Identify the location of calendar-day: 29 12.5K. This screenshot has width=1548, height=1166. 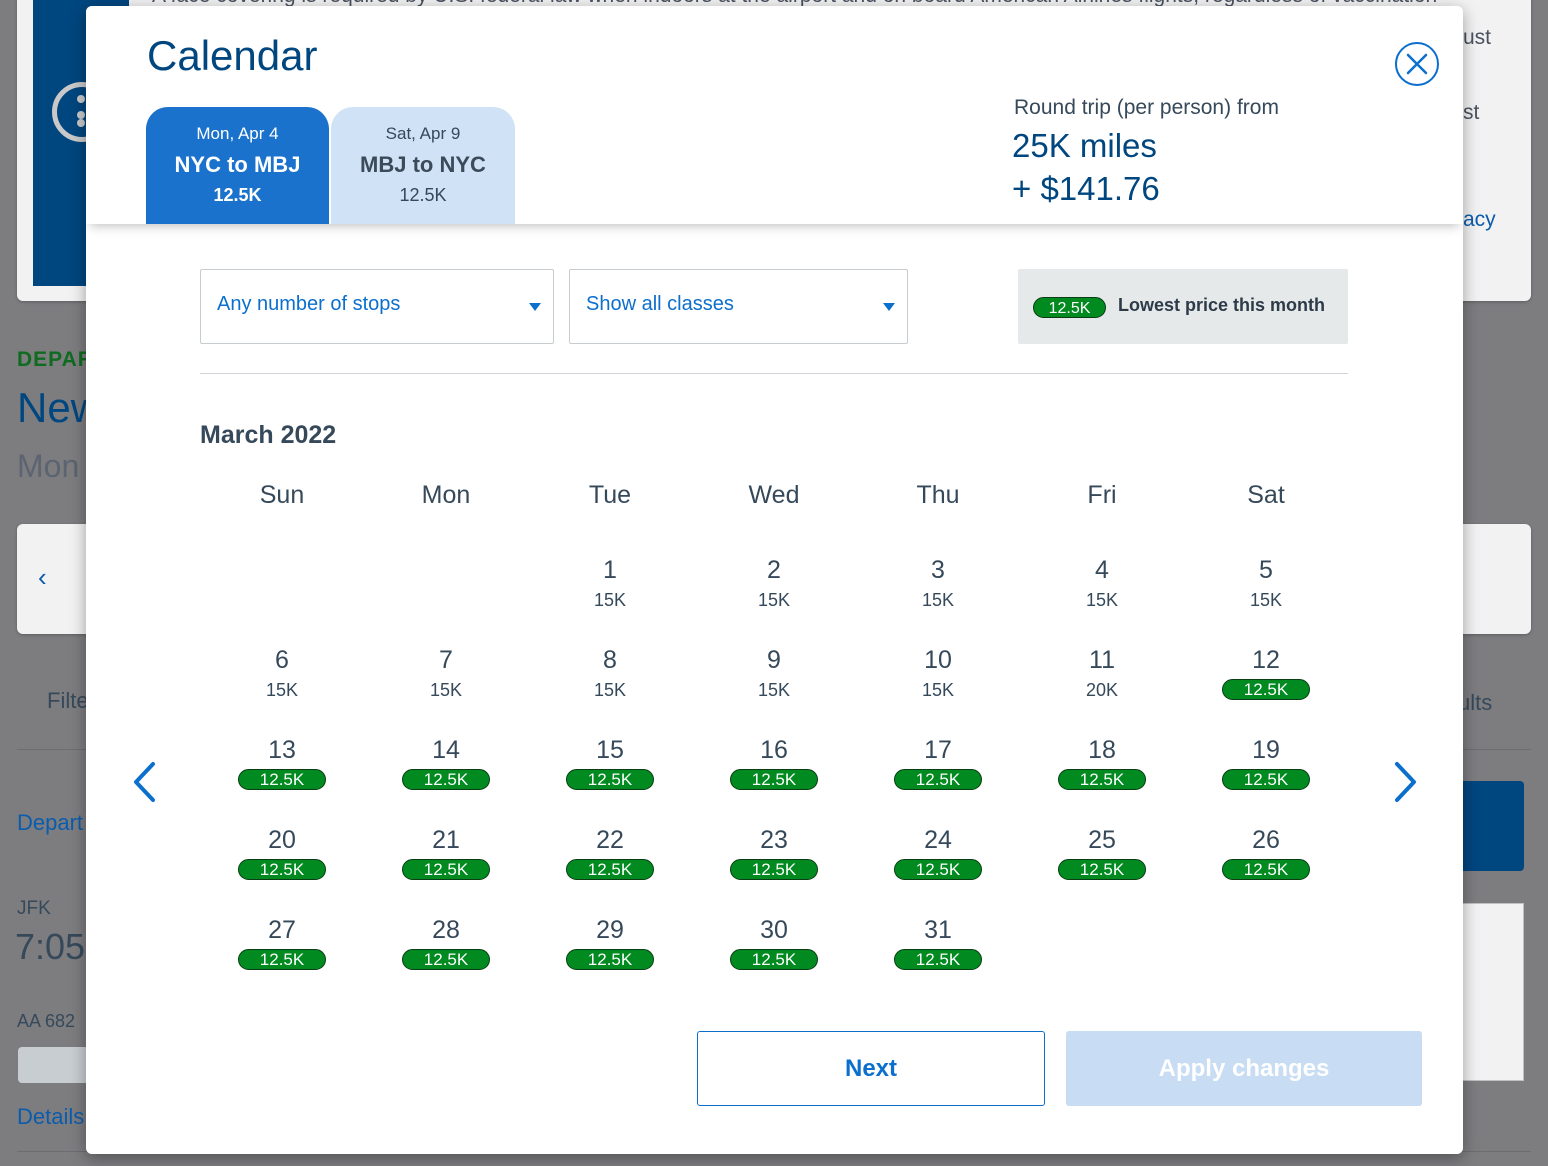
(610, 956).